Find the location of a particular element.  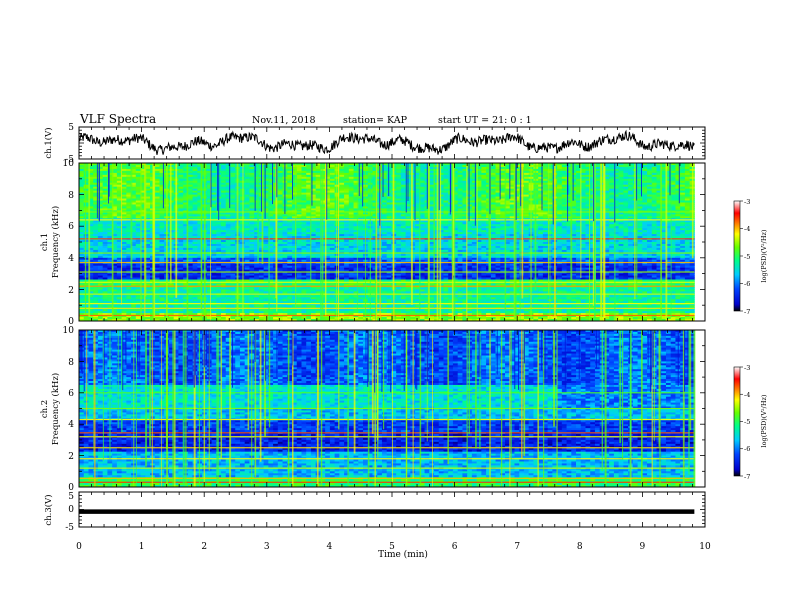

ch1-ylabel: ch.1(V) is located at coordinates (48, 142).